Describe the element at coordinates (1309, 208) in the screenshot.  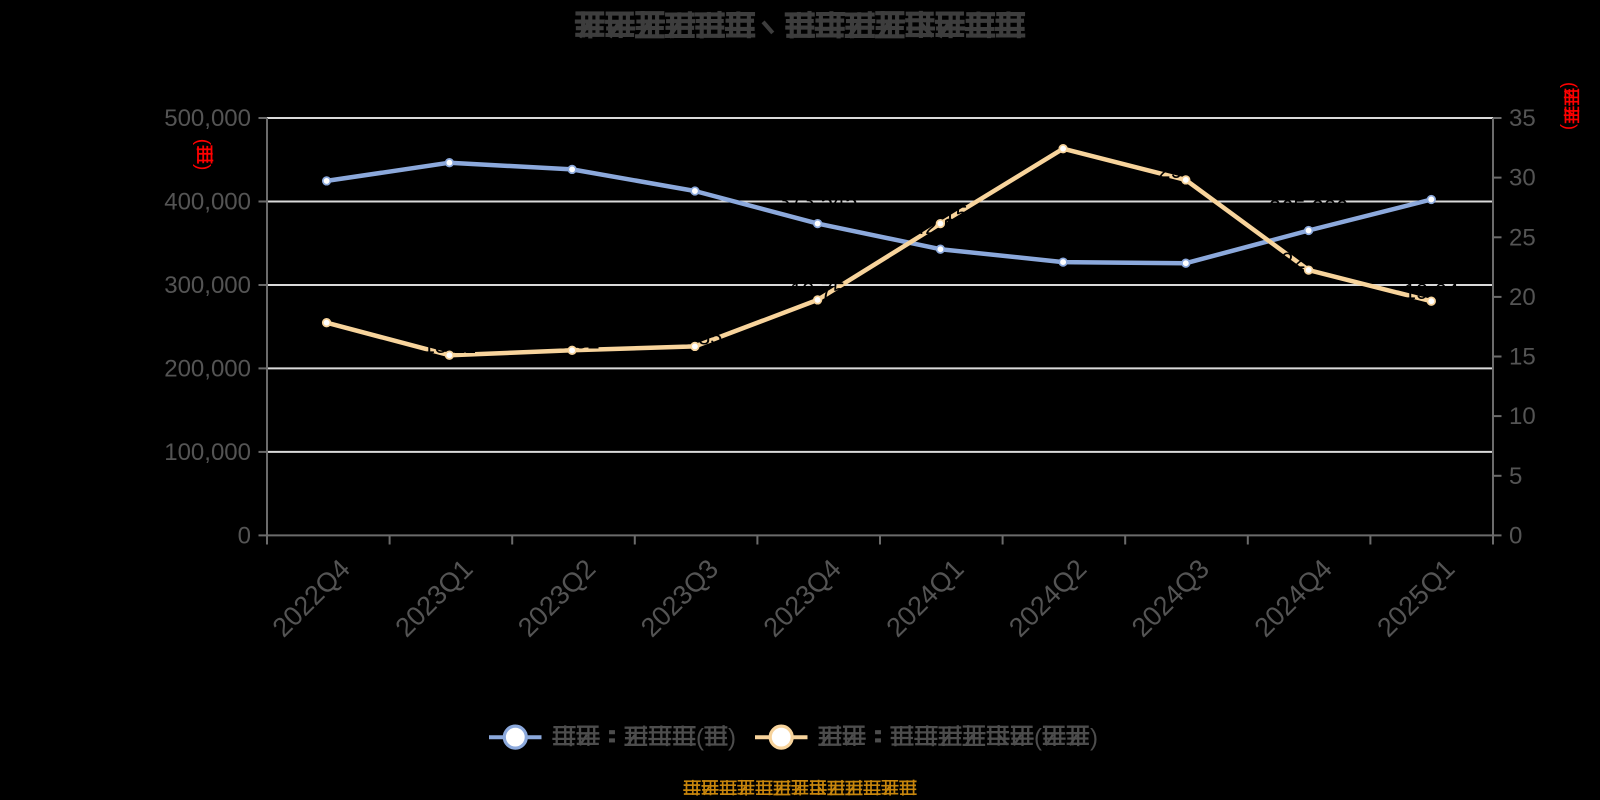
I see `svg-text: 365,280` at that location.